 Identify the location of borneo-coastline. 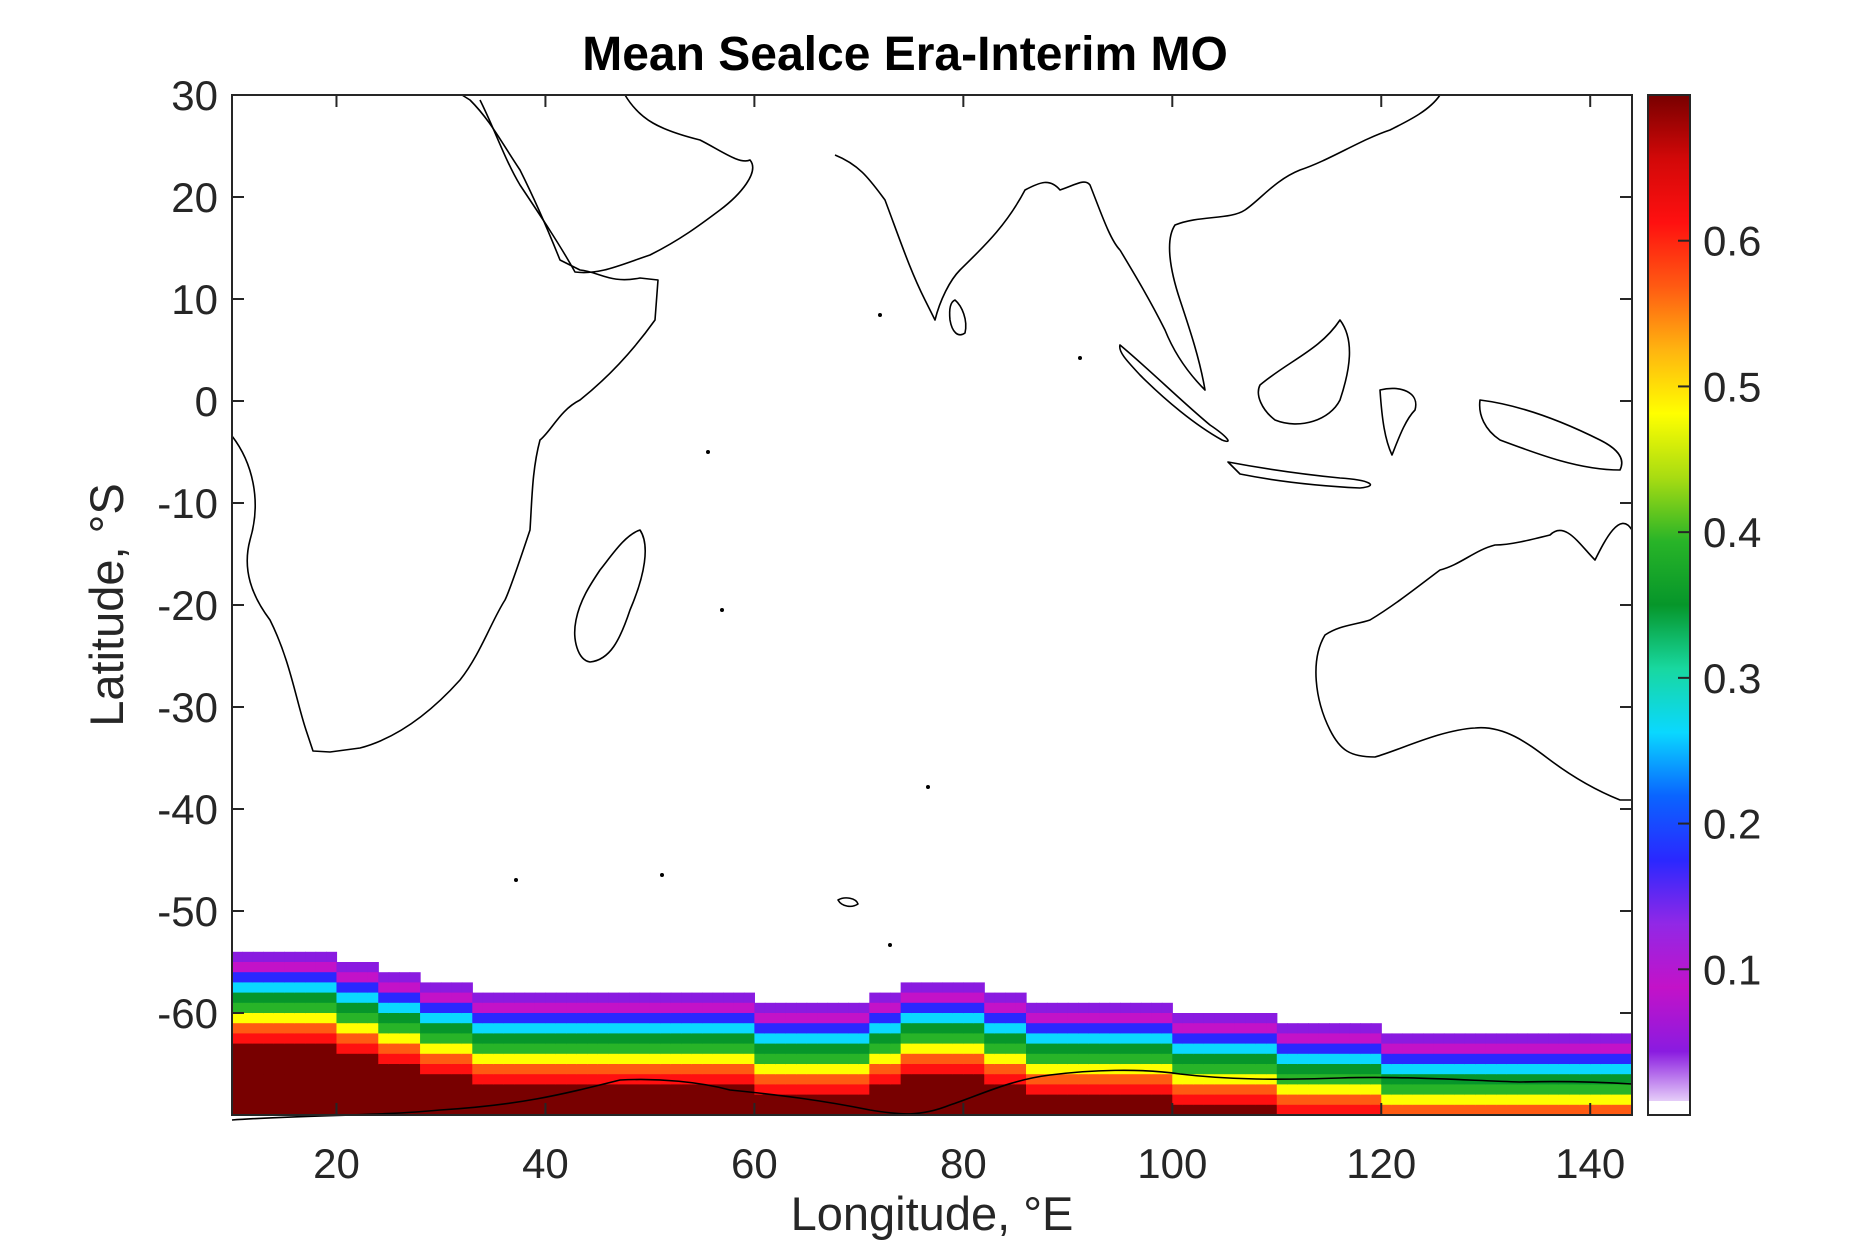
(1304, 372).